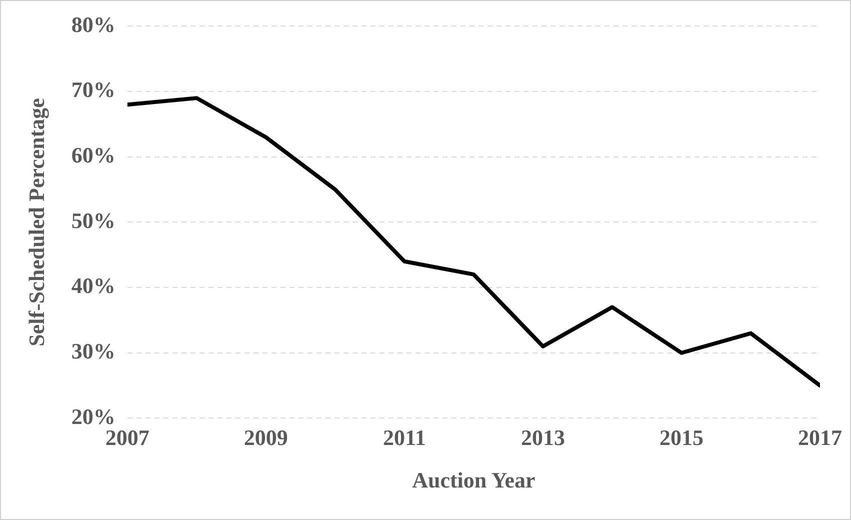 This screenshot has height=520, width=851. What do you see at coordinates (93, 220) in the screenshot?
I see `y-tick-label: 50%` at bounding box center [93, 220].